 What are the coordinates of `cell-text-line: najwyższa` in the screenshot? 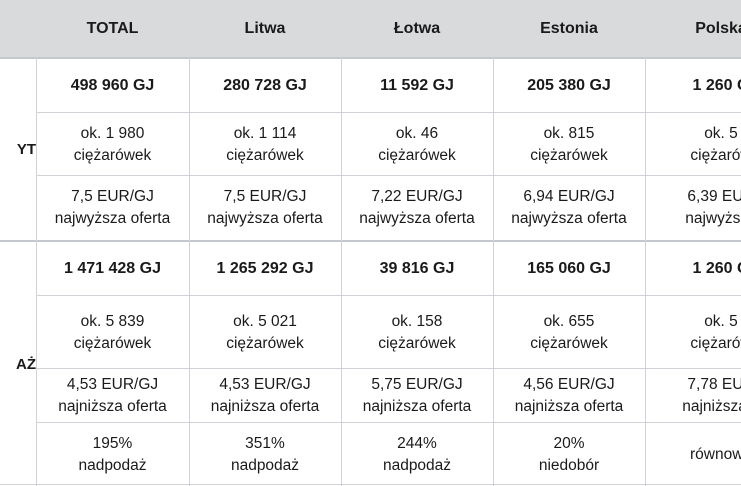 It's located at (713, 218).